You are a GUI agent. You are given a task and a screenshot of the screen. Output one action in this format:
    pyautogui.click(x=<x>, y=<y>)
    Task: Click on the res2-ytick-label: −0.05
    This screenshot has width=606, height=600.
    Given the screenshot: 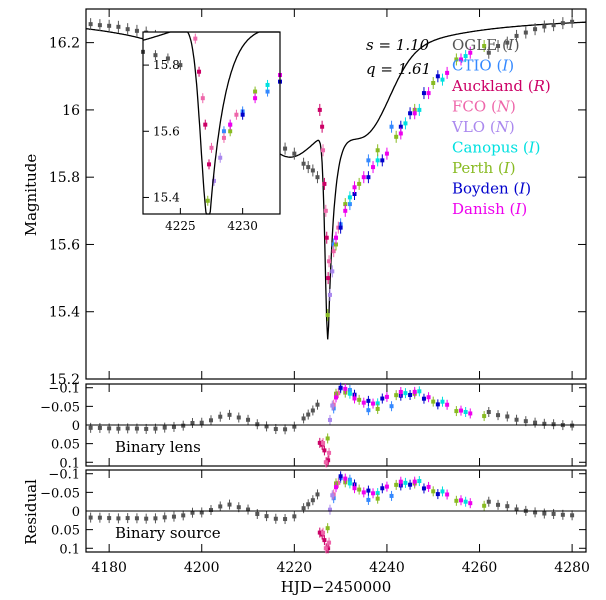 What is the action you would take?
    pyautogui.click(x=60, y=493)
    